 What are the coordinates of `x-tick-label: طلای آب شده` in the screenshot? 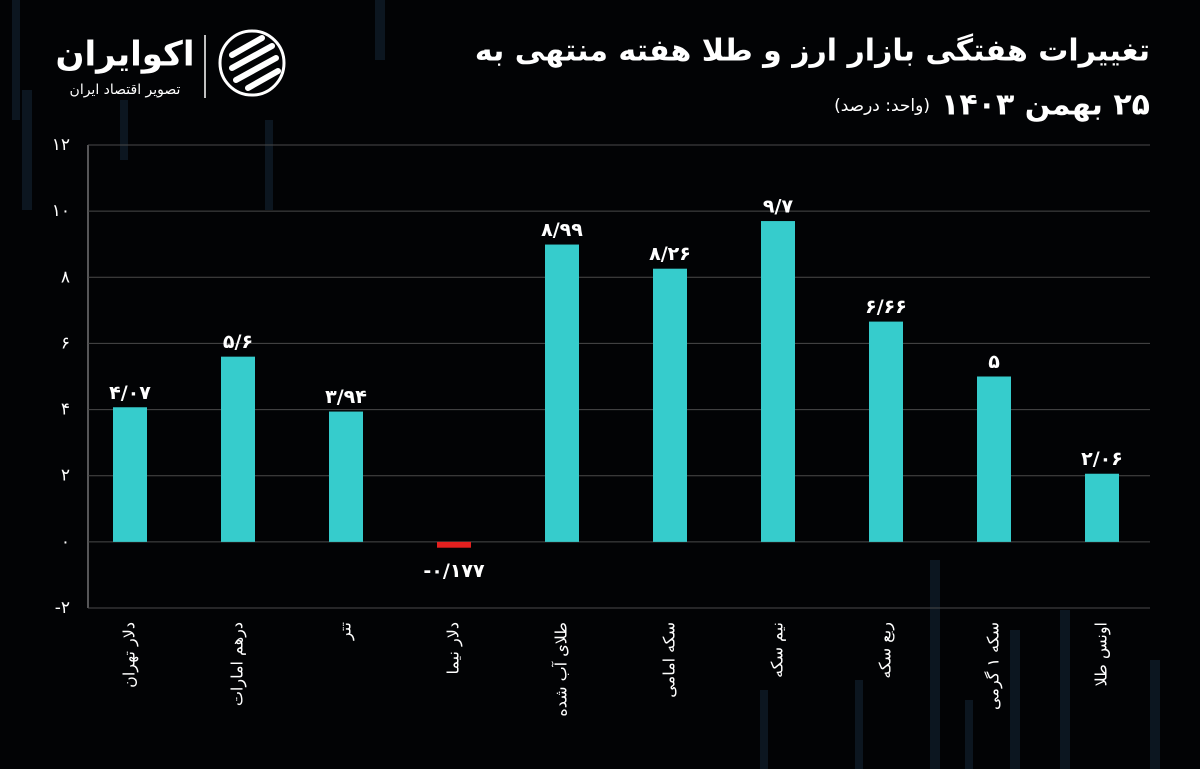 It's located at (561, 669).